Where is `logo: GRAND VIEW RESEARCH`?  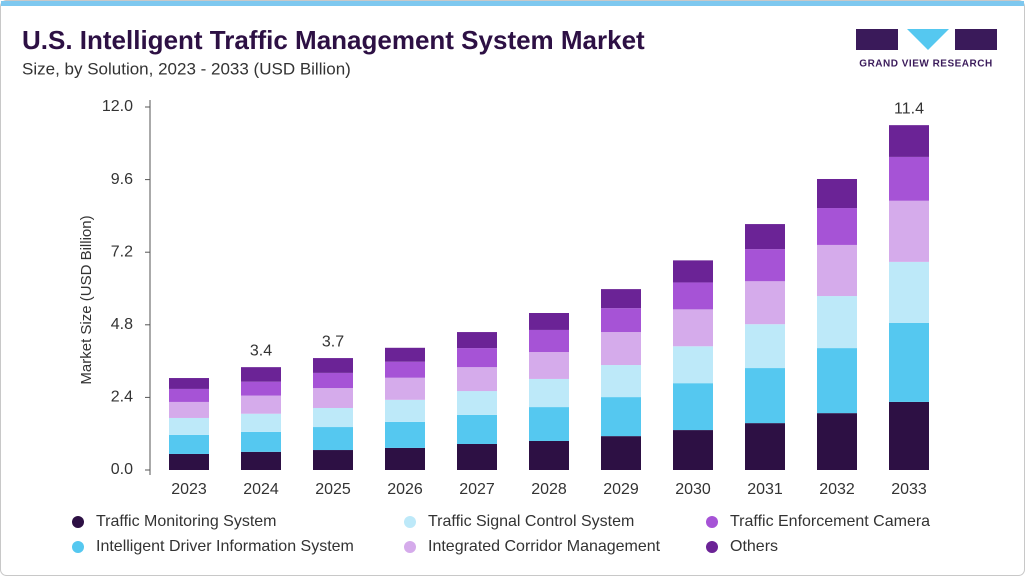
logo: GRAND VIEW RESEARCH is located at coordinates (926, 49).